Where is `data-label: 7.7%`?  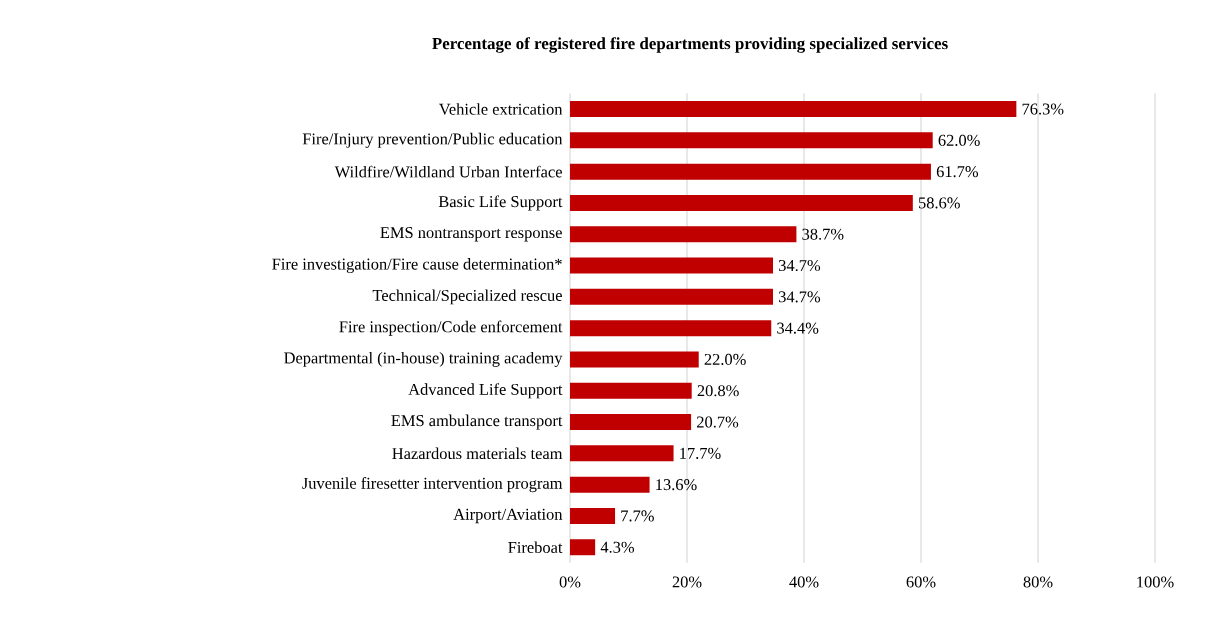 data-label: 7.7% is located at coordinates (637, 516).